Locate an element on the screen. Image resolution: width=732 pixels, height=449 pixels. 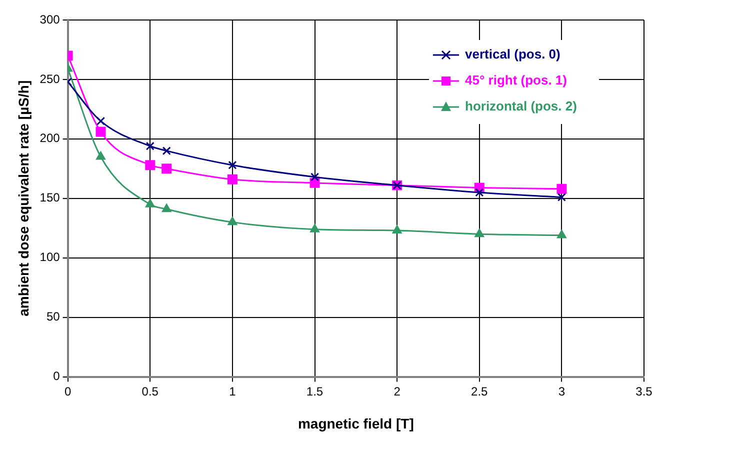
x-tick-label: 3.5 is located at coordinates (644, 391).